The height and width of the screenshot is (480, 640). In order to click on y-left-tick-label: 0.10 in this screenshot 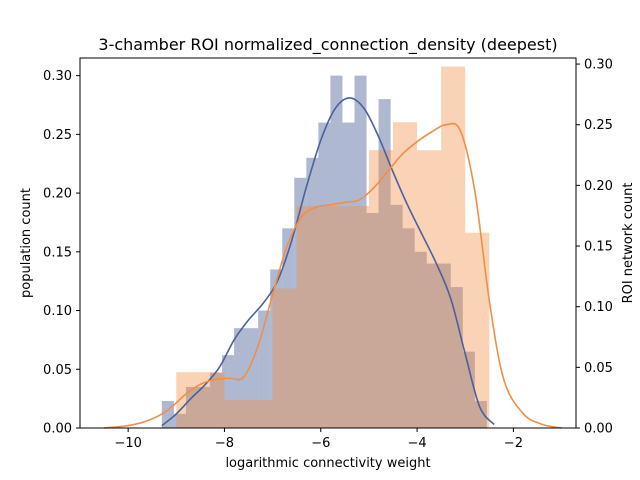, I will do `click(57, 311)`.